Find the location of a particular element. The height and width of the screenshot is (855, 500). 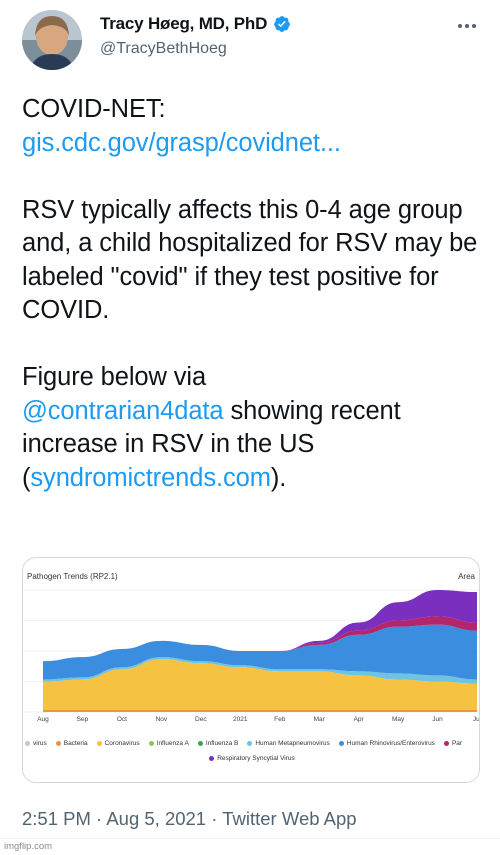

x-tick-label: Oct is located at coordinates (122, 719).